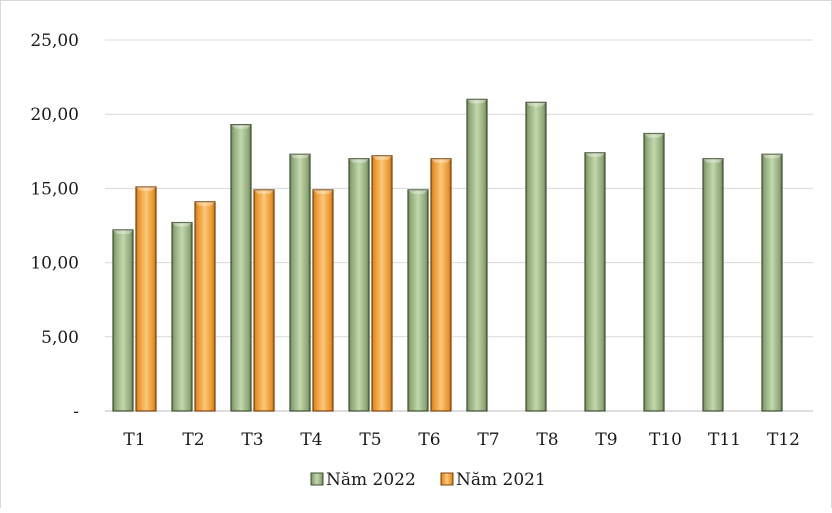 The width and height of the screenshot is (832, 513). I want to click on x-tick-label: T6, so click(429, 440).